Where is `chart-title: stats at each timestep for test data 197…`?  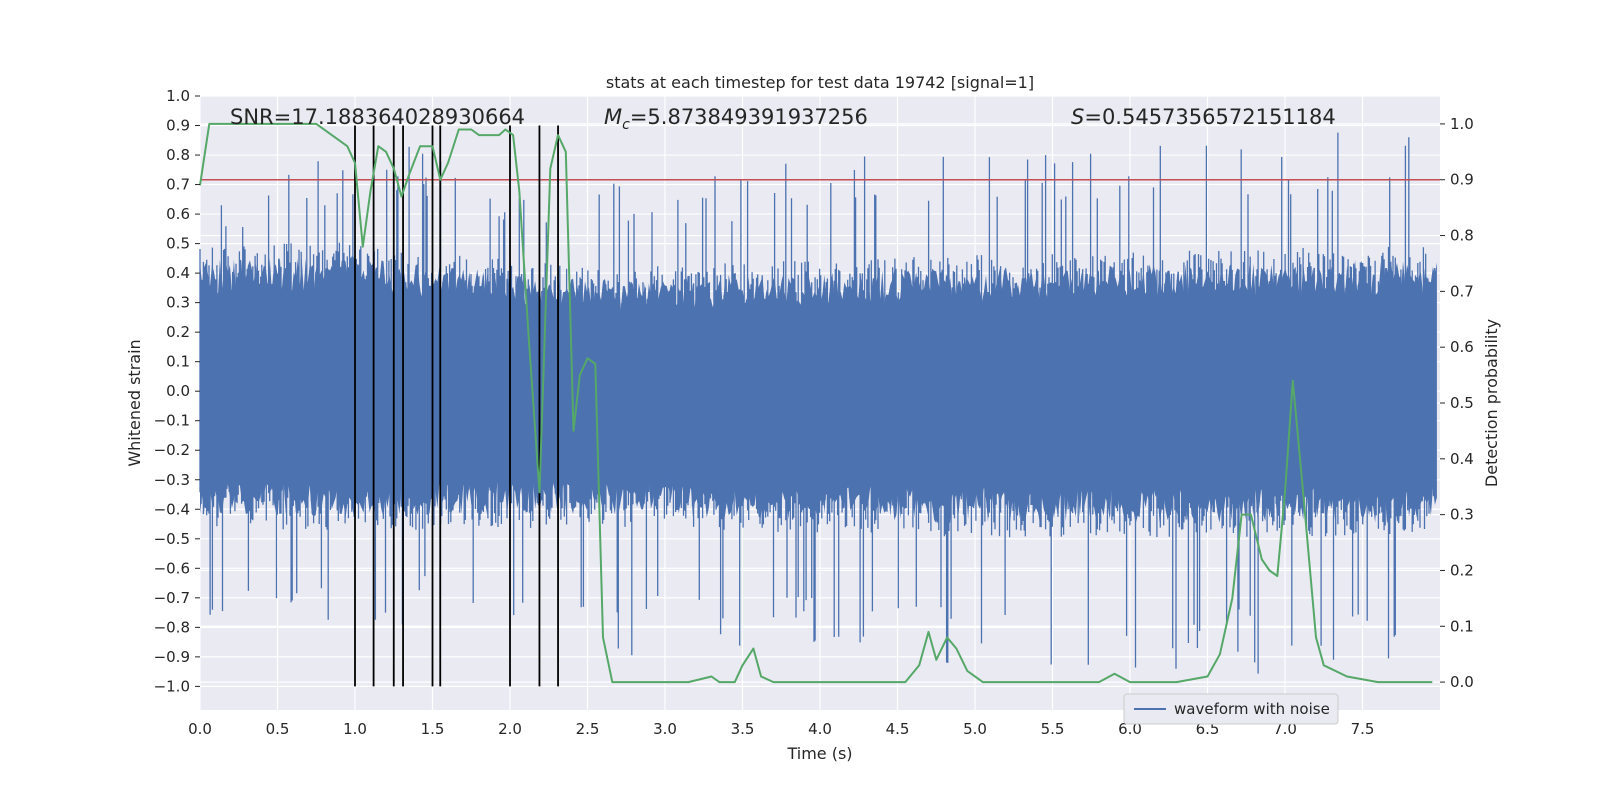 chart-title: stats at each timestep for test data 197… is located at coordinates (820, 82).